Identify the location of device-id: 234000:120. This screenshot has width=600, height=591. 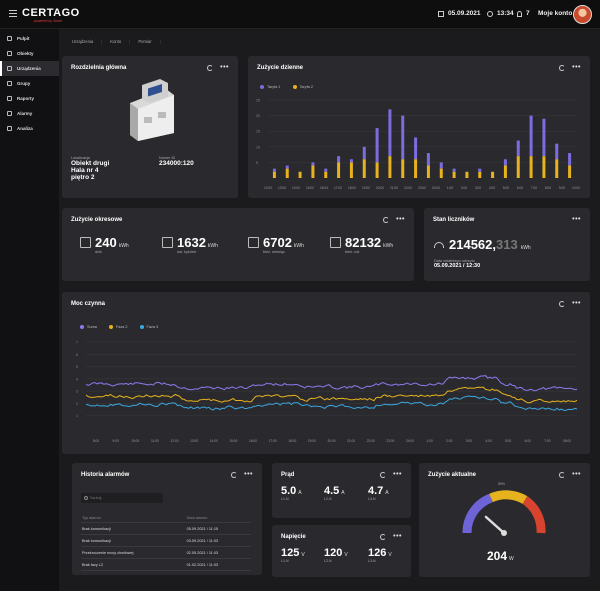
(176, 163).